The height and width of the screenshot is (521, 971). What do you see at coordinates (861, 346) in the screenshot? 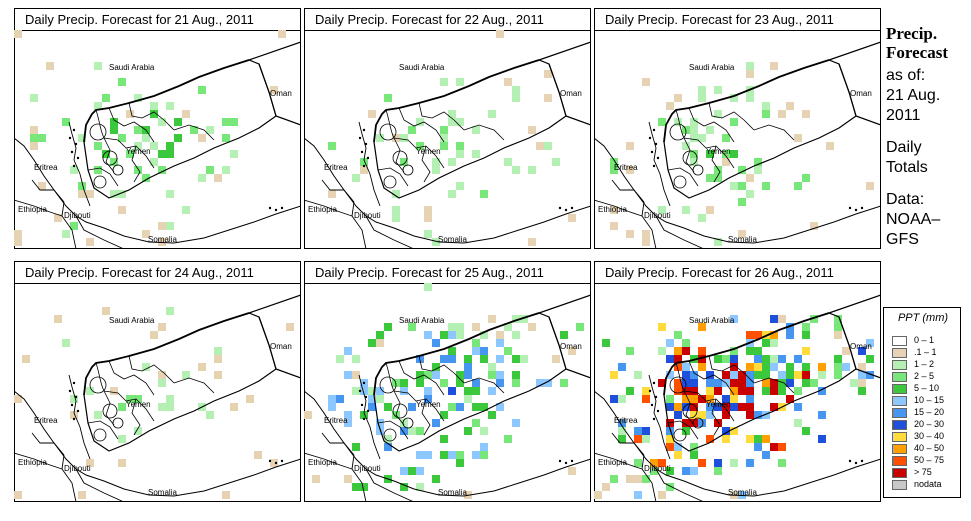
I see `country-label-oman: Oman` at bounding box center [861, 346].